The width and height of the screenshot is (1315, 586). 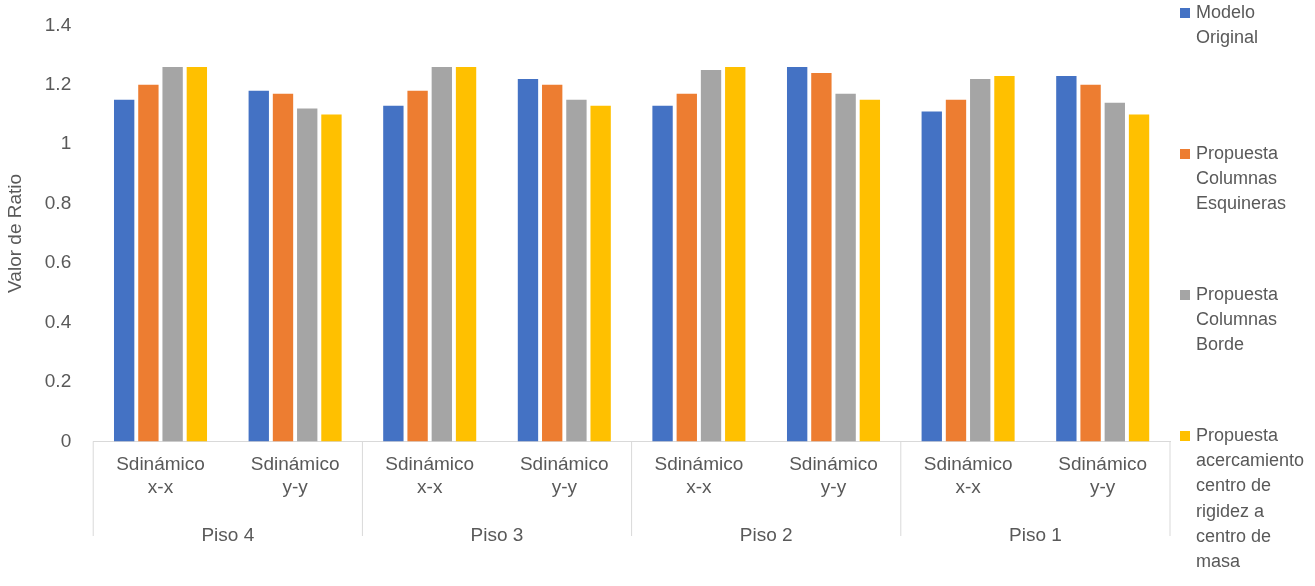 What do you see at coordinates (58, 262) in the screenshot?
I see `y-tick-label: 0.6` at bounding box center [58, 262].